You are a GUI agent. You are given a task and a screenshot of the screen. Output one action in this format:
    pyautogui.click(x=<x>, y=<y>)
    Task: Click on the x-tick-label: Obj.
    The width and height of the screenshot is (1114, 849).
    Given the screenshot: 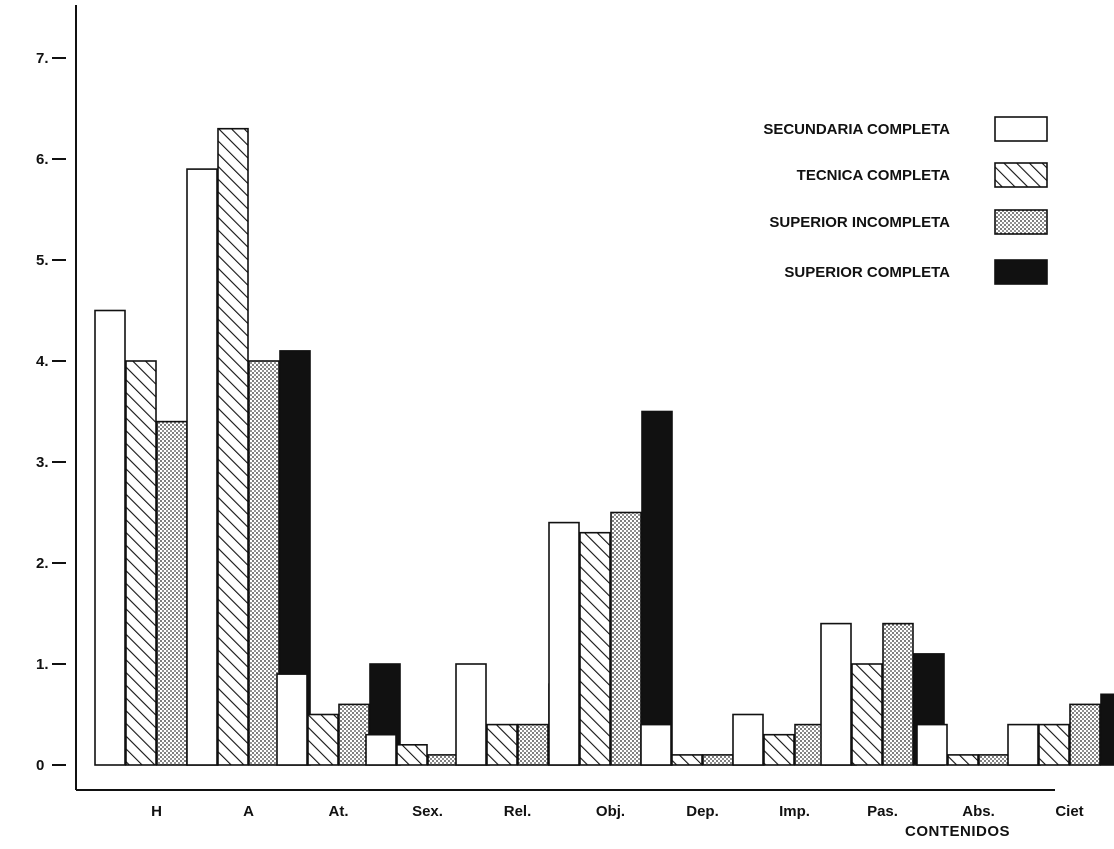 What is the action you would take?
    pyautogui.click(x=610, y=811)
    